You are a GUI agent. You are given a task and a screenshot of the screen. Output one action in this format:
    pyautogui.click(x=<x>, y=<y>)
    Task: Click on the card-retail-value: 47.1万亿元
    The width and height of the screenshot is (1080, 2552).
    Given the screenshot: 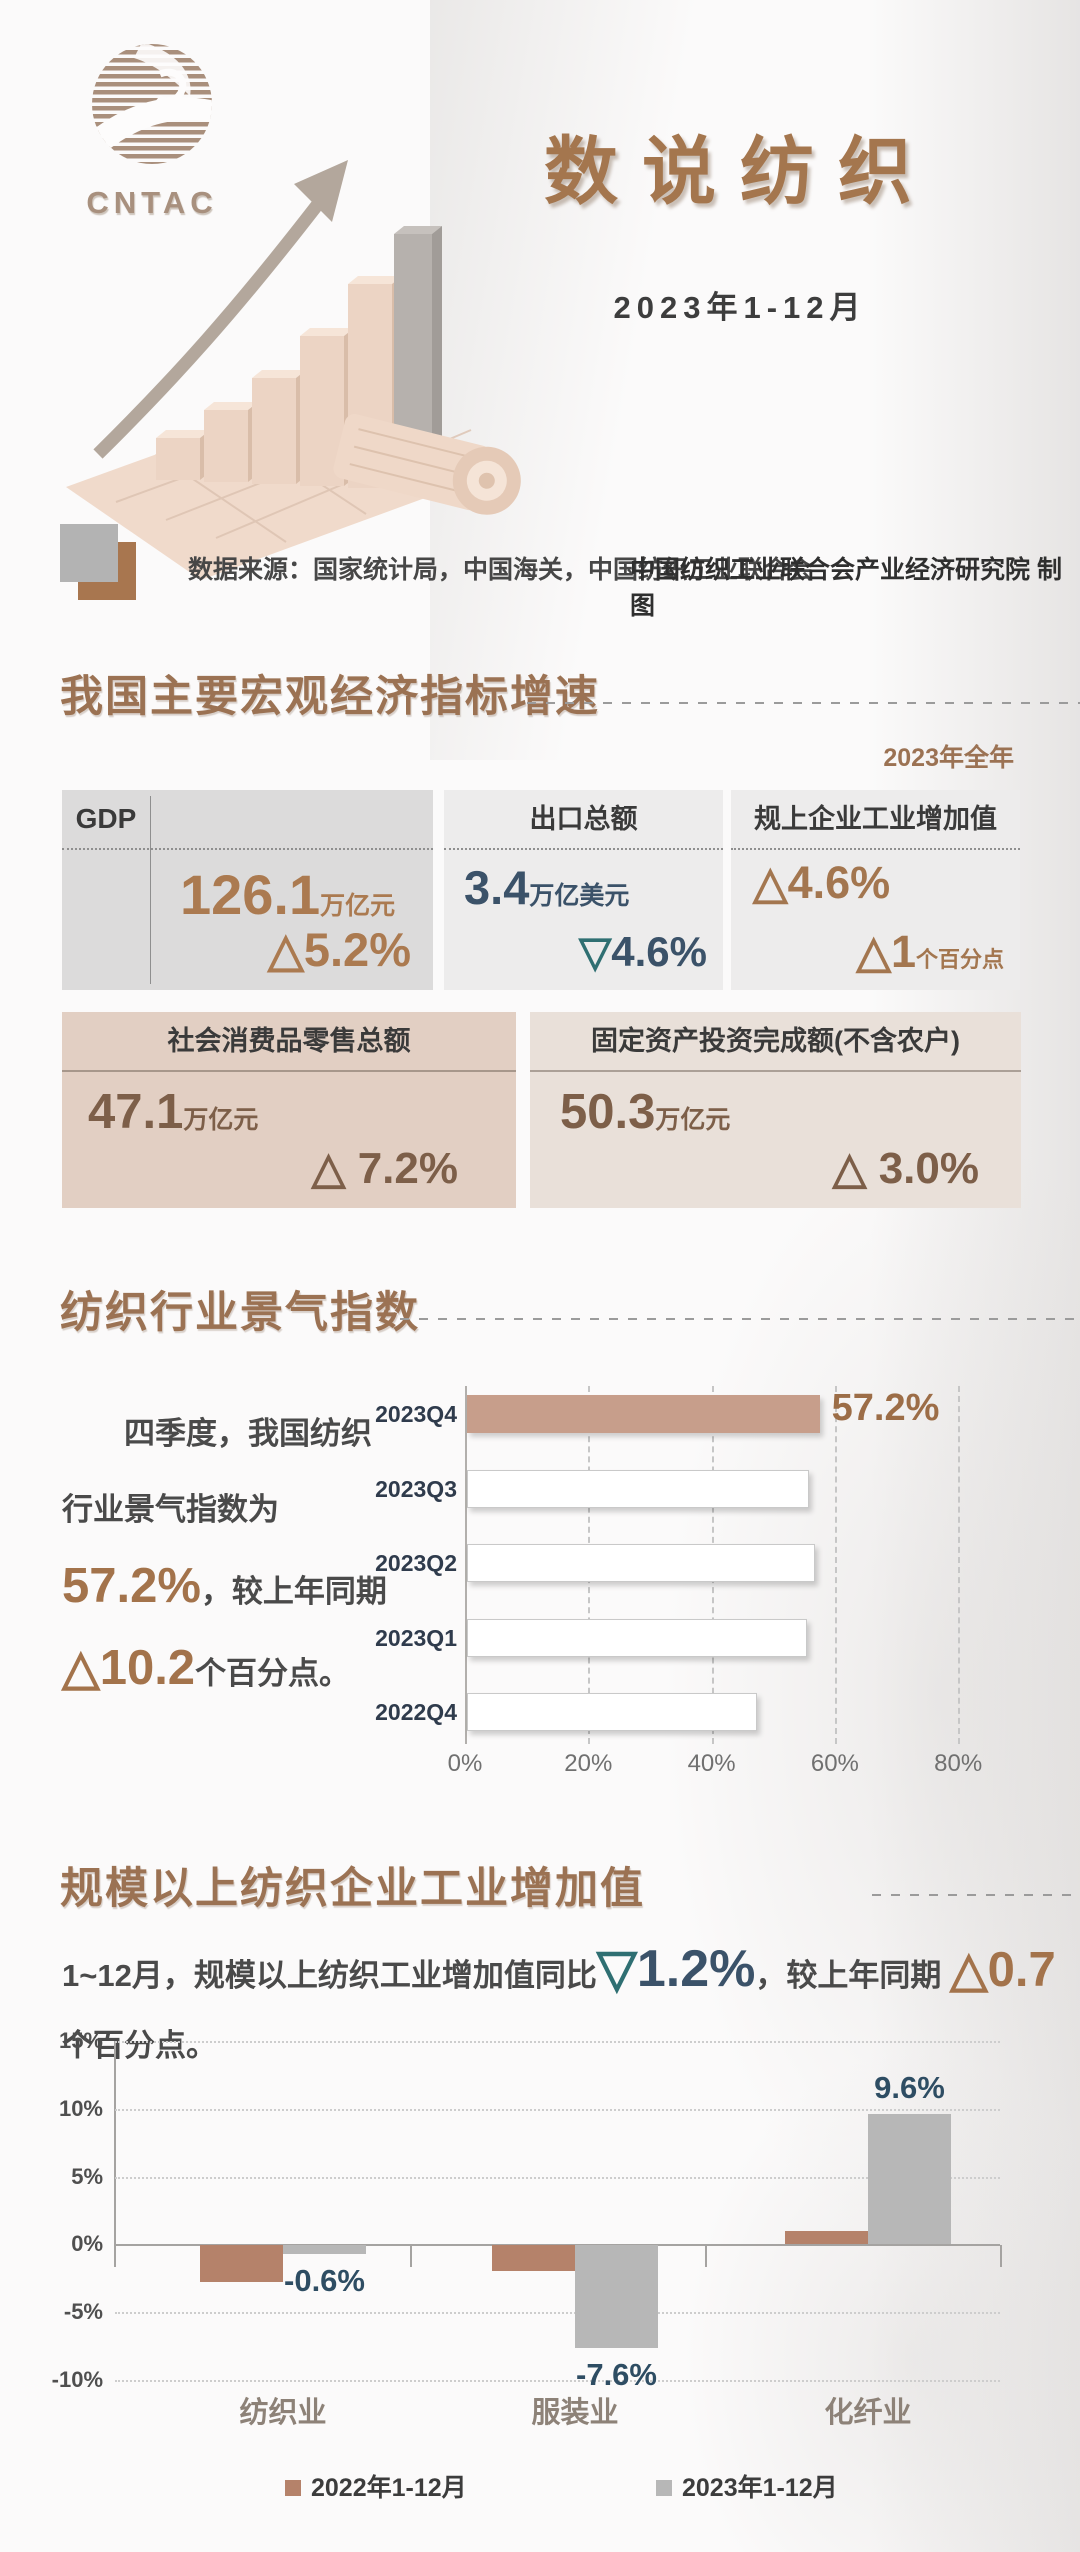 What is the action you would take?
    pyautogui.click(x=173, y=1112)
    